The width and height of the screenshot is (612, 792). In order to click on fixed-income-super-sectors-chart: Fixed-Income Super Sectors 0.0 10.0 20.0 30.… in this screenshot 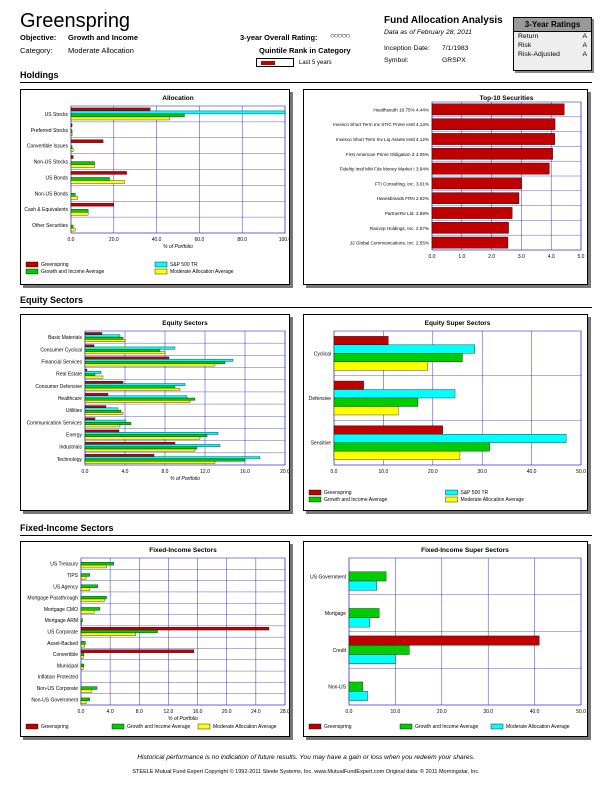, I will do `click(447, 638)`.